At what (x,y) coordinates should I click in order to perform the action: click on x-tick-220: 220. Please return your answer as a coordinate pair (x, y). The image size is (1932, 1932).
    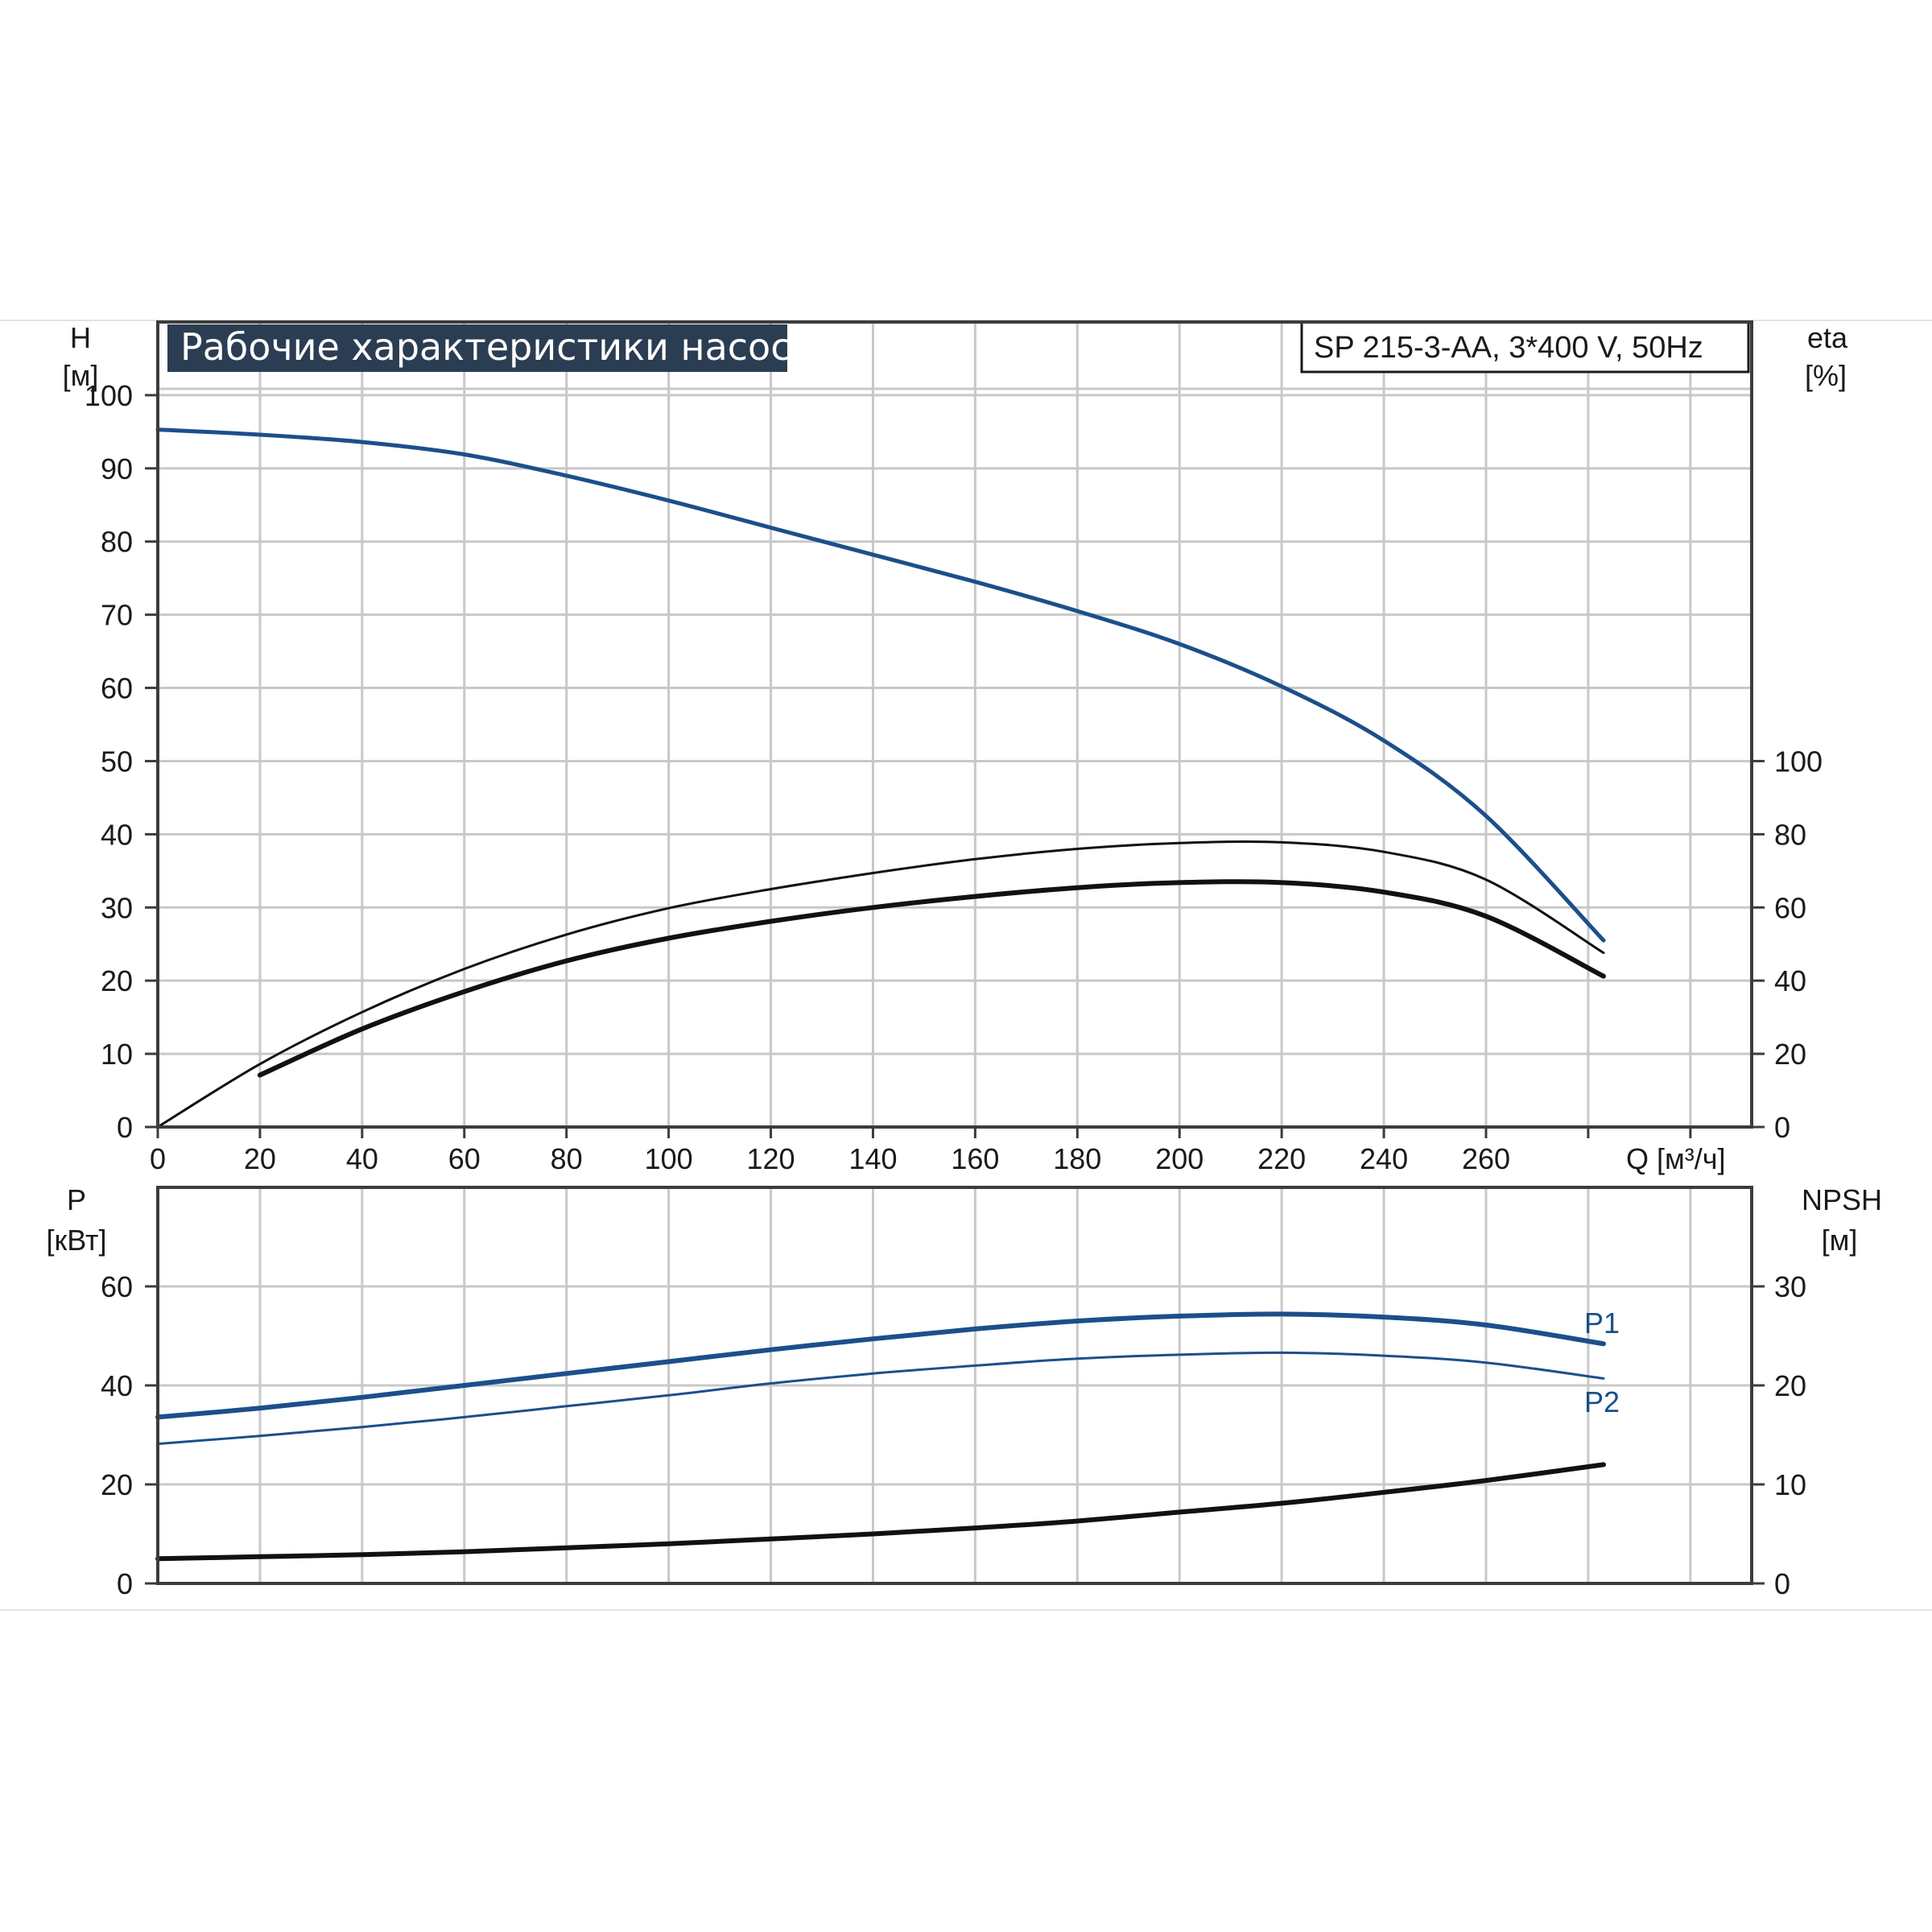
    Looking at the image, I should click on (1281, 1158).